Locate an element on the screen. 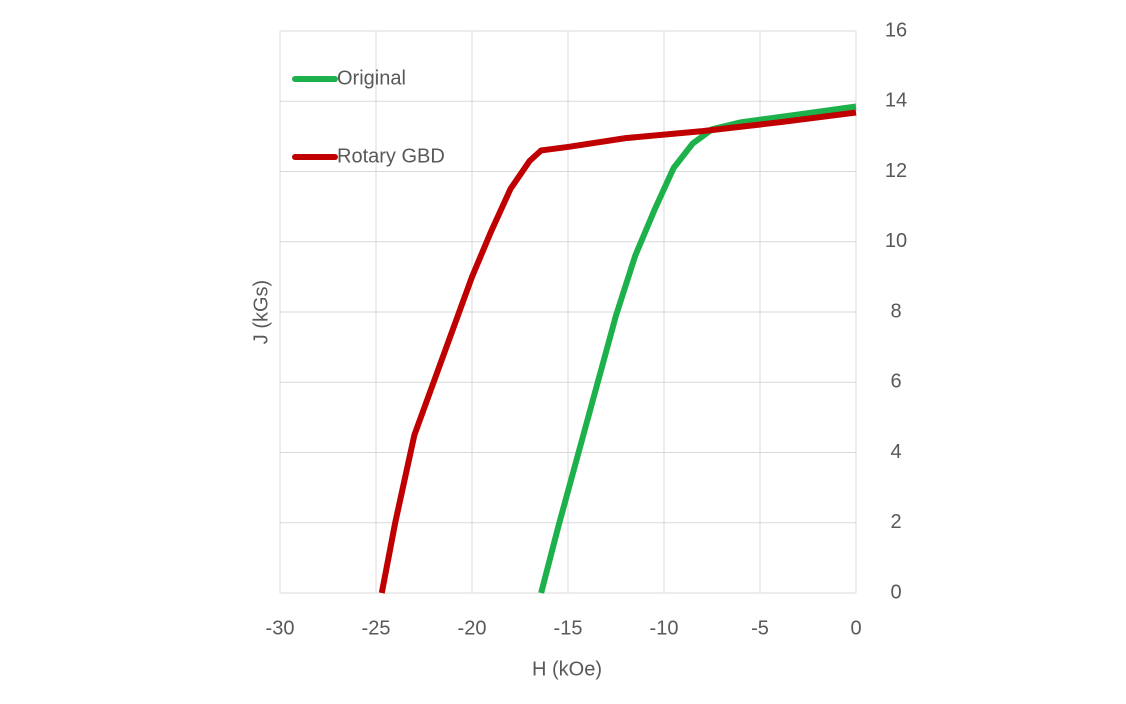 The image size is (1126, 704). y-tick-label: 8 is located at coordinates (895, 311).